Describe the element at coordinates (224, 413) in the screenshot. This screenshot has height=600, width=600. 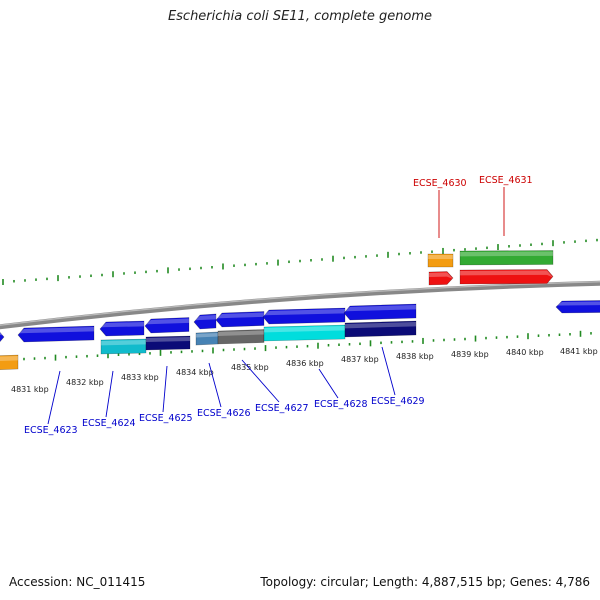
I see `gene-label: ECSE_4626` at that location.